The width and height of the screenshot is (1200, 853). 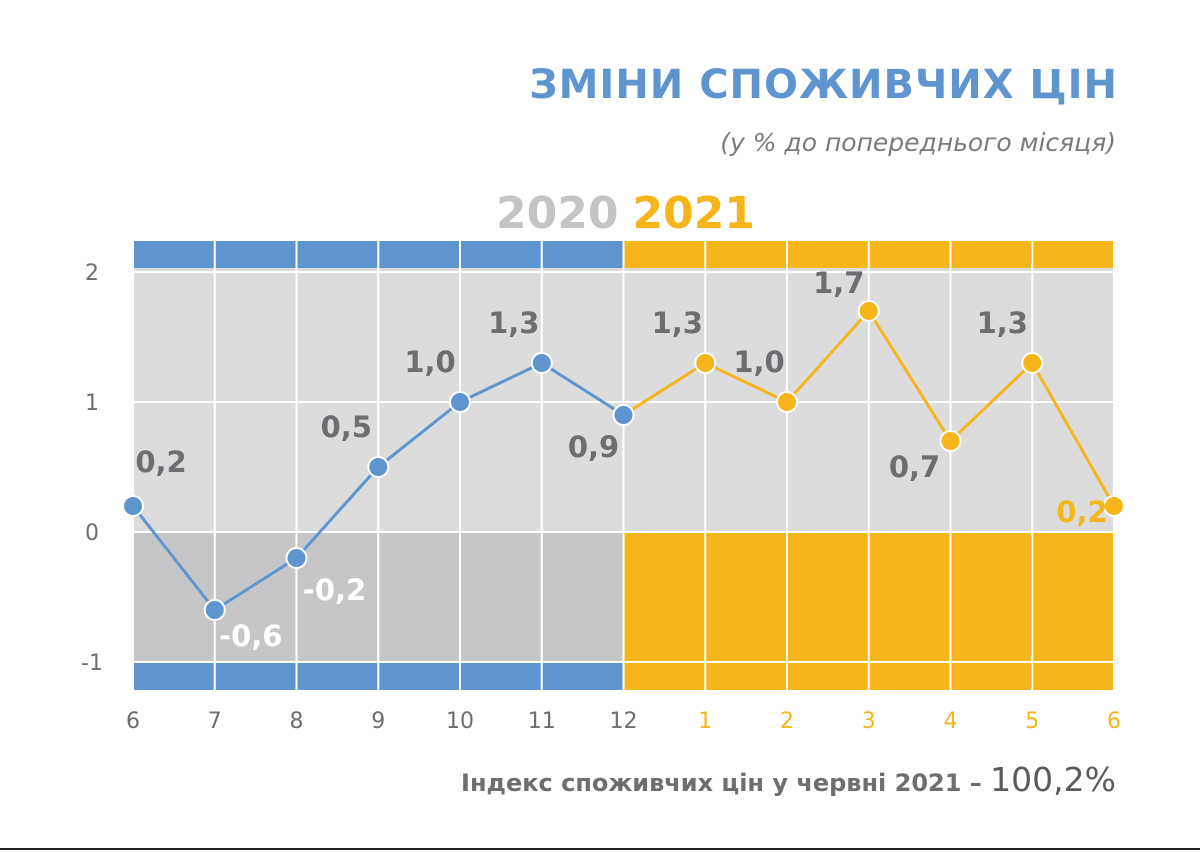 What do you see at coordinates (918, 142) in the screenshot?
I see `chart-subtitle: (у % до попереднього місяця)` at bounding box center [918, 142].